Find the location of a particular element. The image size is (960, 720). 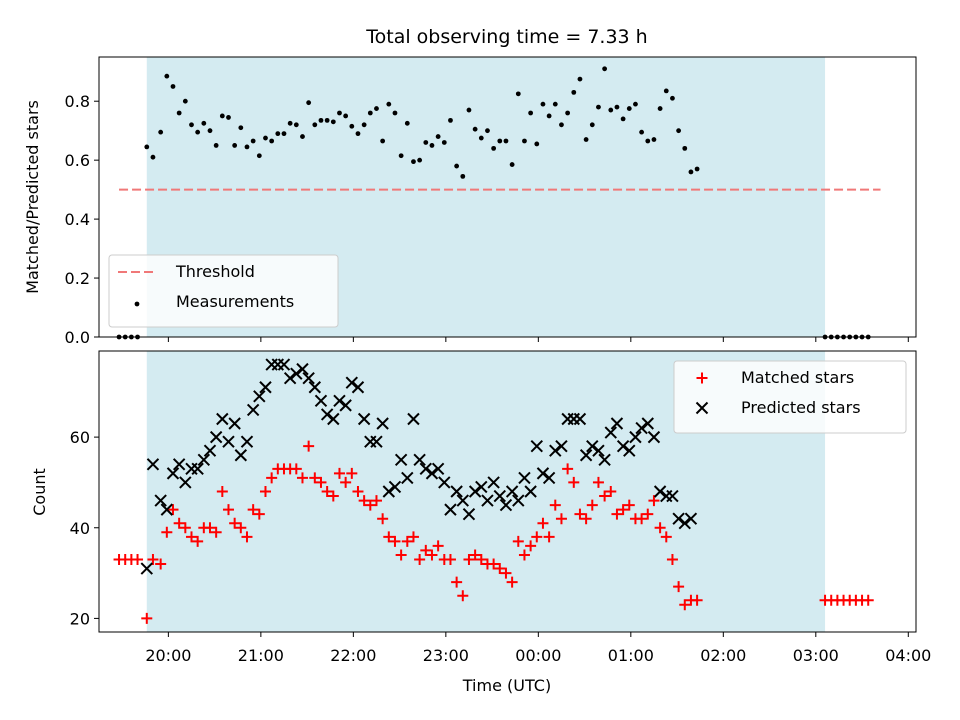

top-y-tick-label: 0.6 is located at coordinates (77, 160).